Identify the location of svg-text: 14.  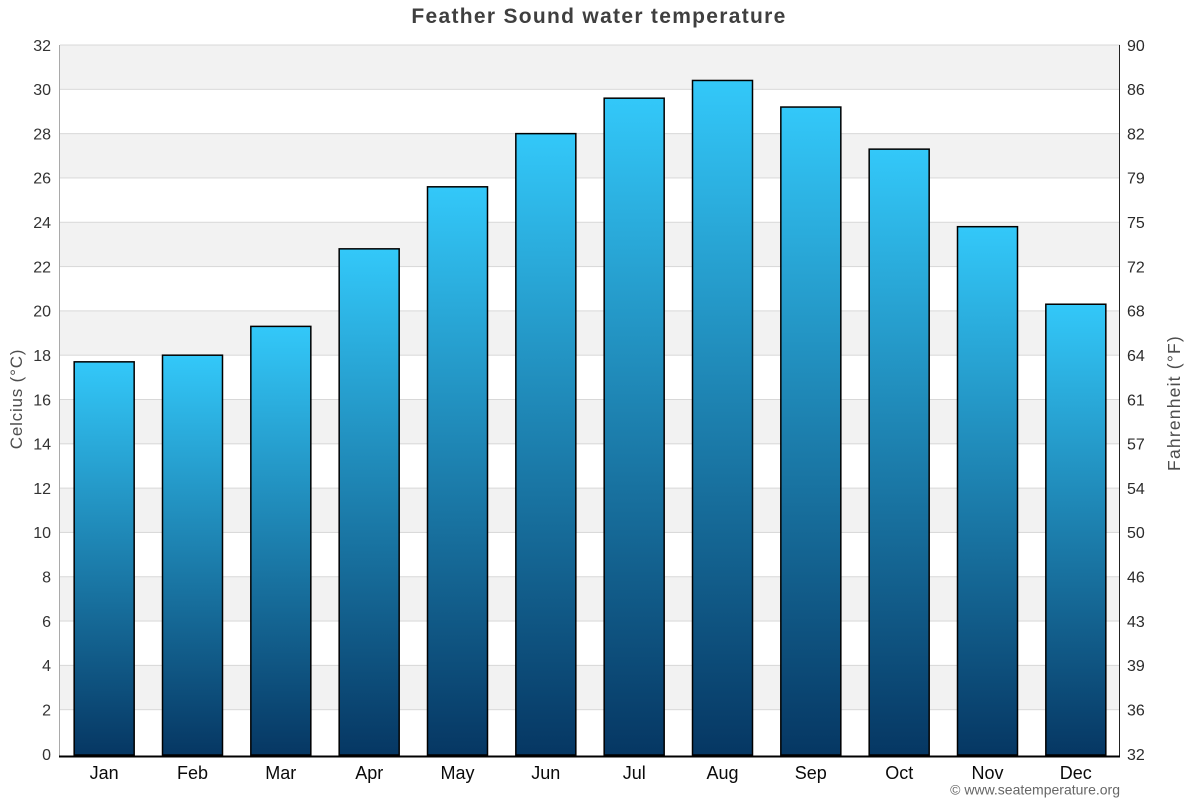
(42, 445).